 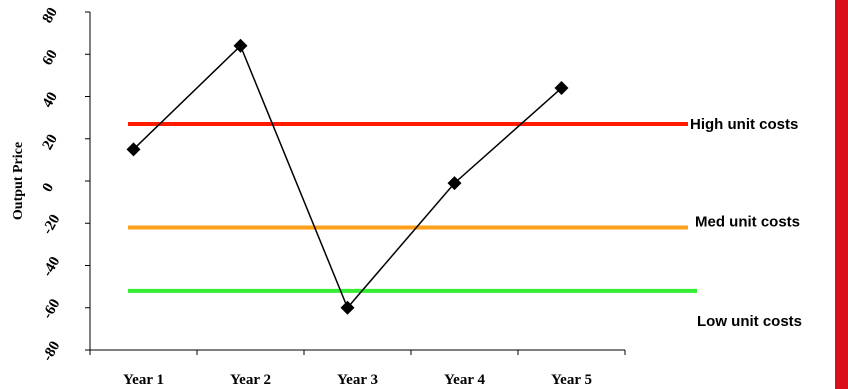 What do you see at coordinates (52, 308) in the screenshot?
I see `y-tick-label: -60` at bounding box center [52, 308].